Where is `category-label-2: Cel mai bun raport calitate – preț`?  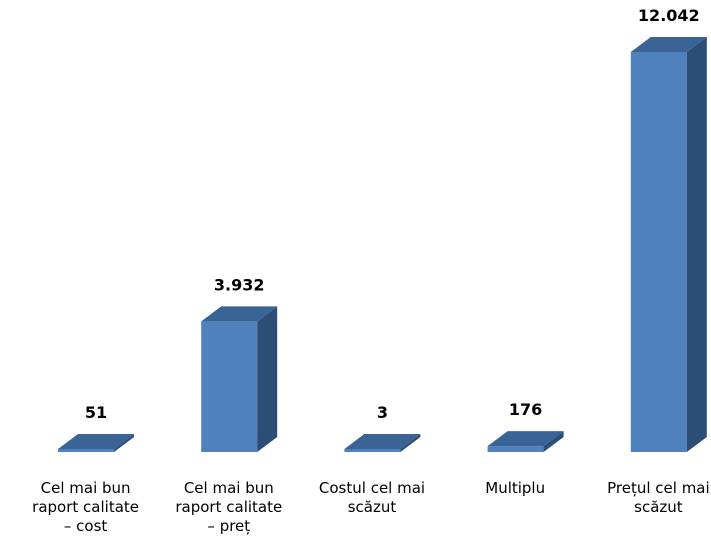 category-label-2: Cel mai bun raport calitate – preț is located at coordinates (228, 507).